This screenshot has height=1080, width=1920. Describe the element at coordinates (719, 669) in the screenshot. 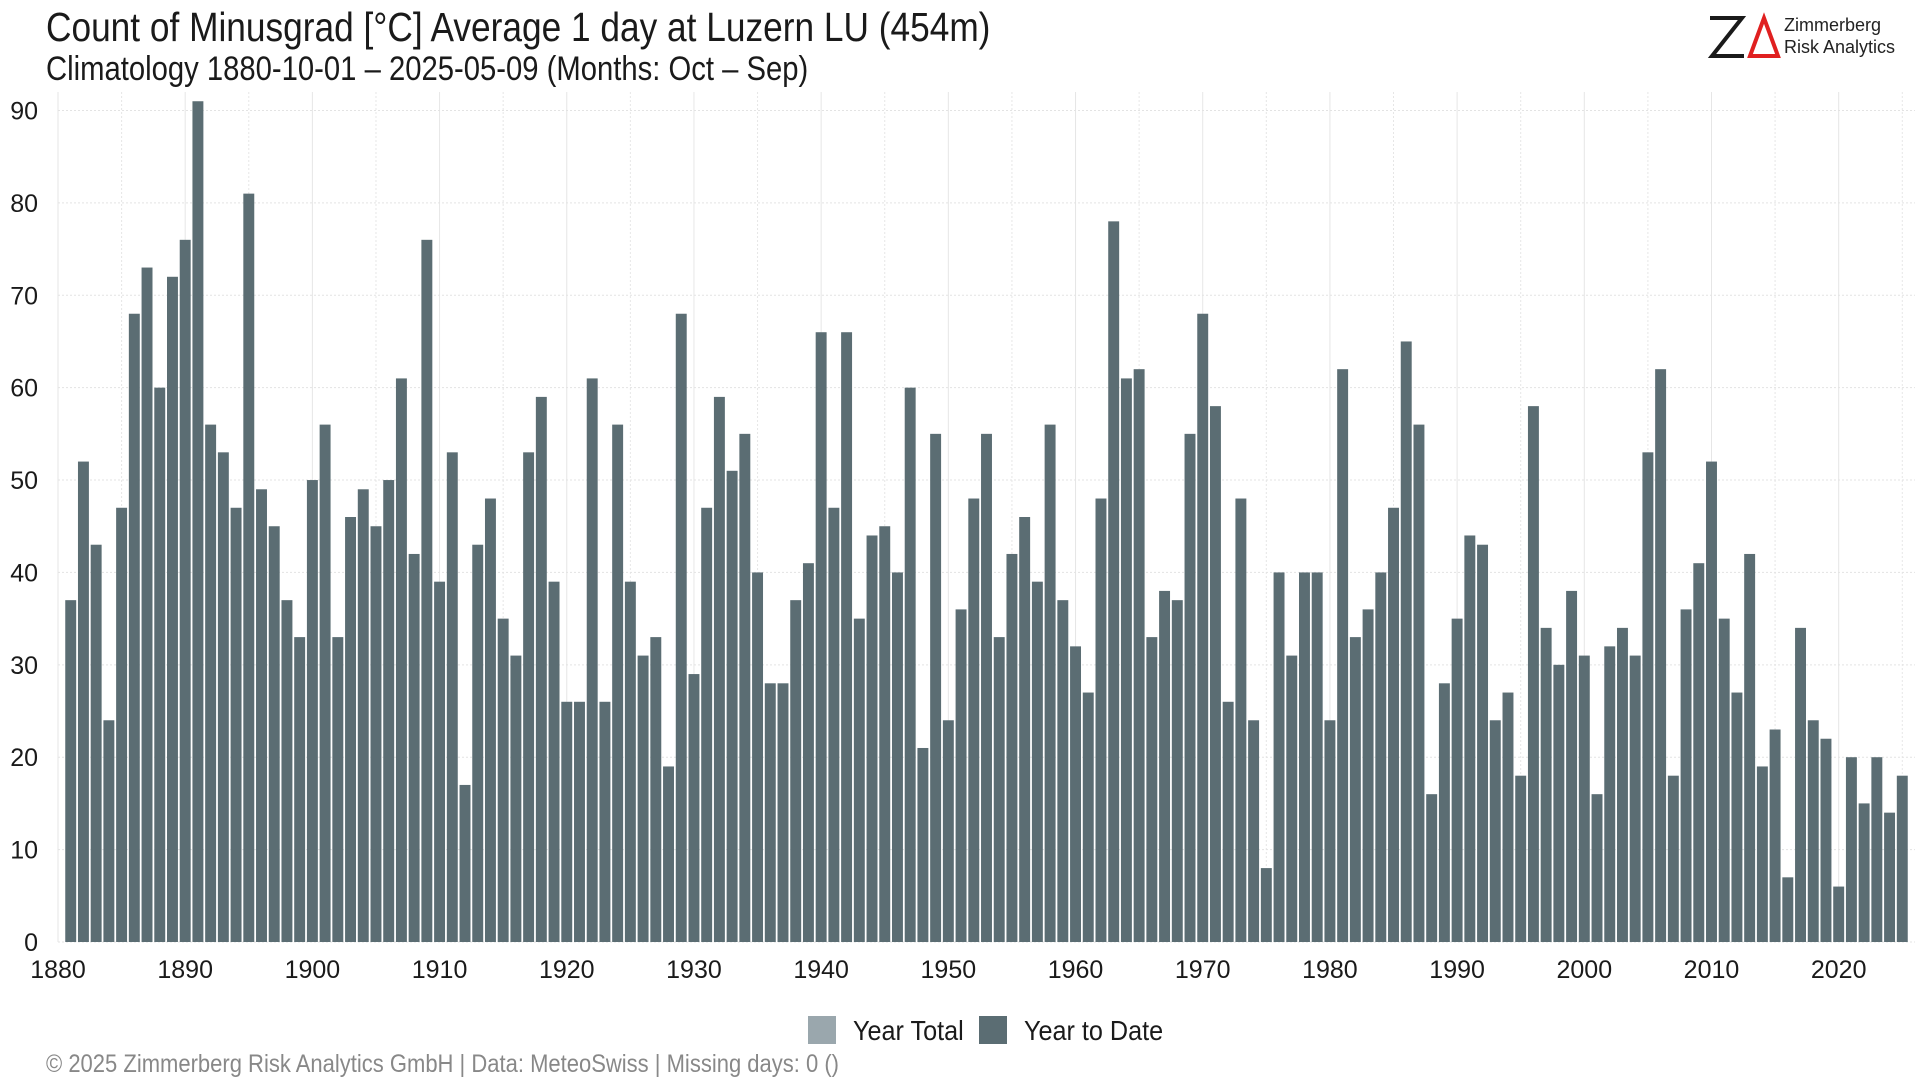

I see `bar-1932` at that location.